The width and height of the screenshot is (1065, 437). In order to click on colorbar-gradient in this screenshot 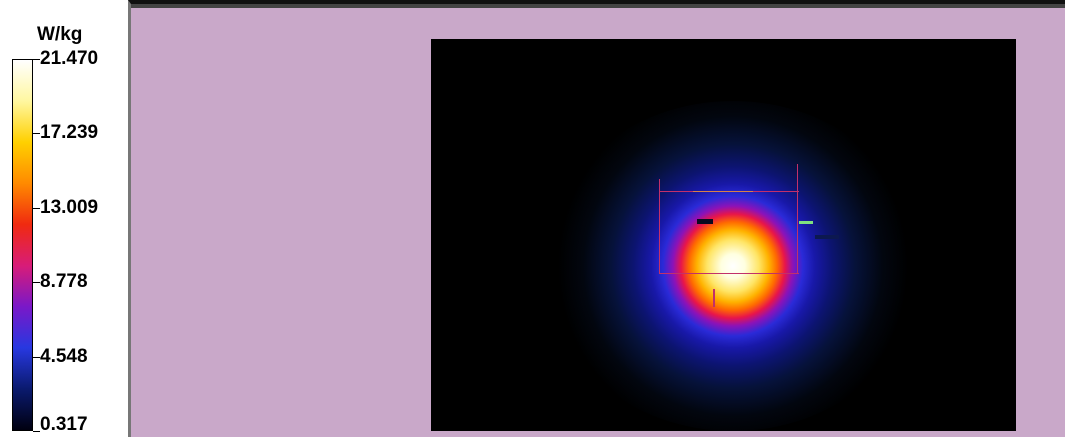, I will do `click(22, 245)`.